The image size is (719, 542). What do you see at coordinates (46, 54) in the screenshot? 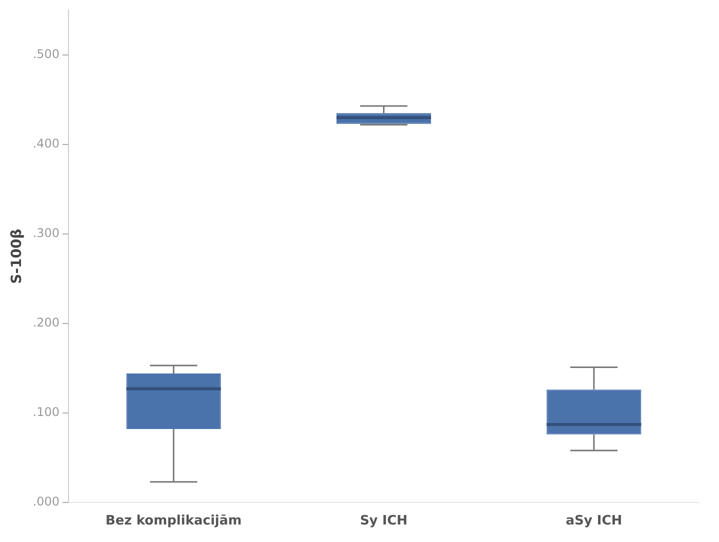
I see `y-tick-label: .500` at bounding box center [46, 54].